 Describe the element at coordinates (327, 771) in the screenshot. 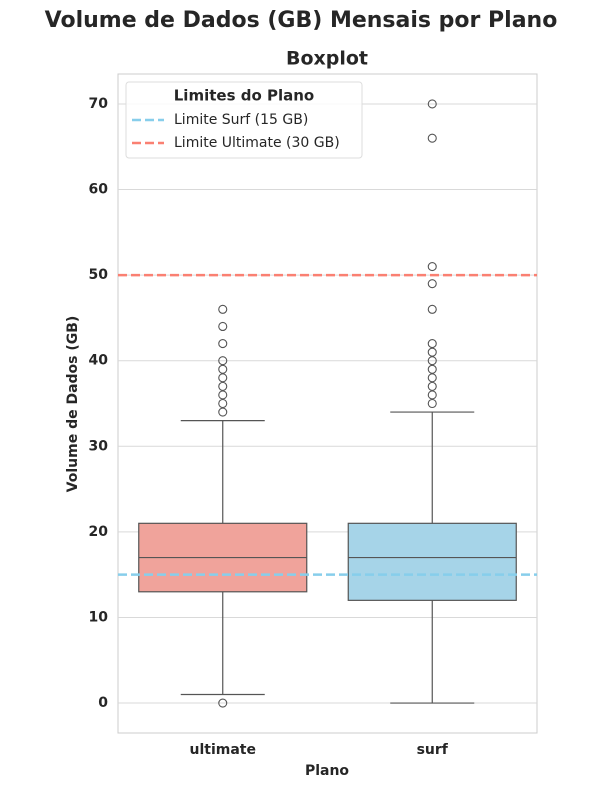

I see `x-axis-label: Plano` at that location.